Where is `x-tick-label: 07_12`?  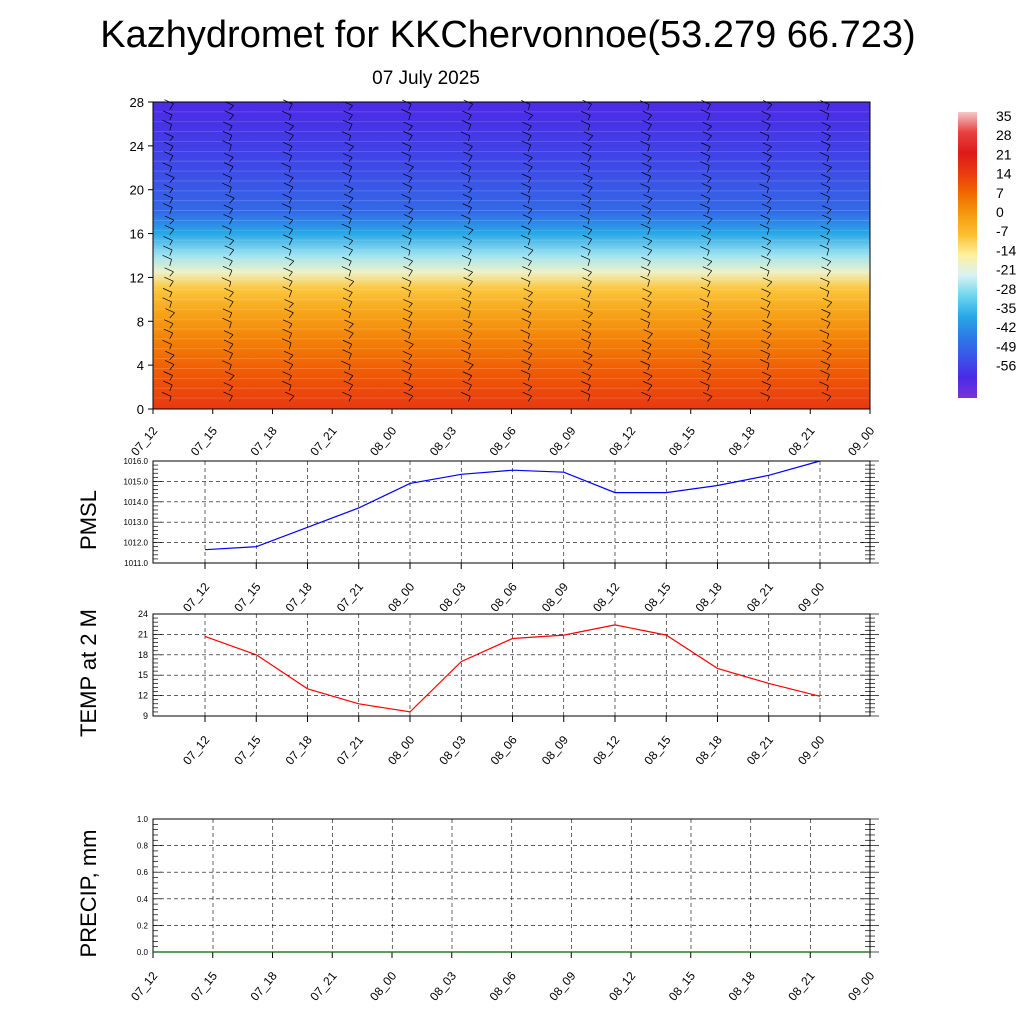 x-tick-label: 07_12 is located at coordinates (144, 441).